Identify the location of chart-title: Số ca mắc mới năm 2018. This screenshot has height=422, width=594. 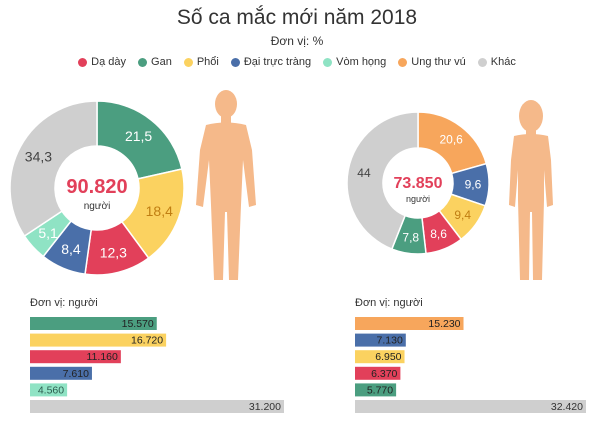
(297, 17).